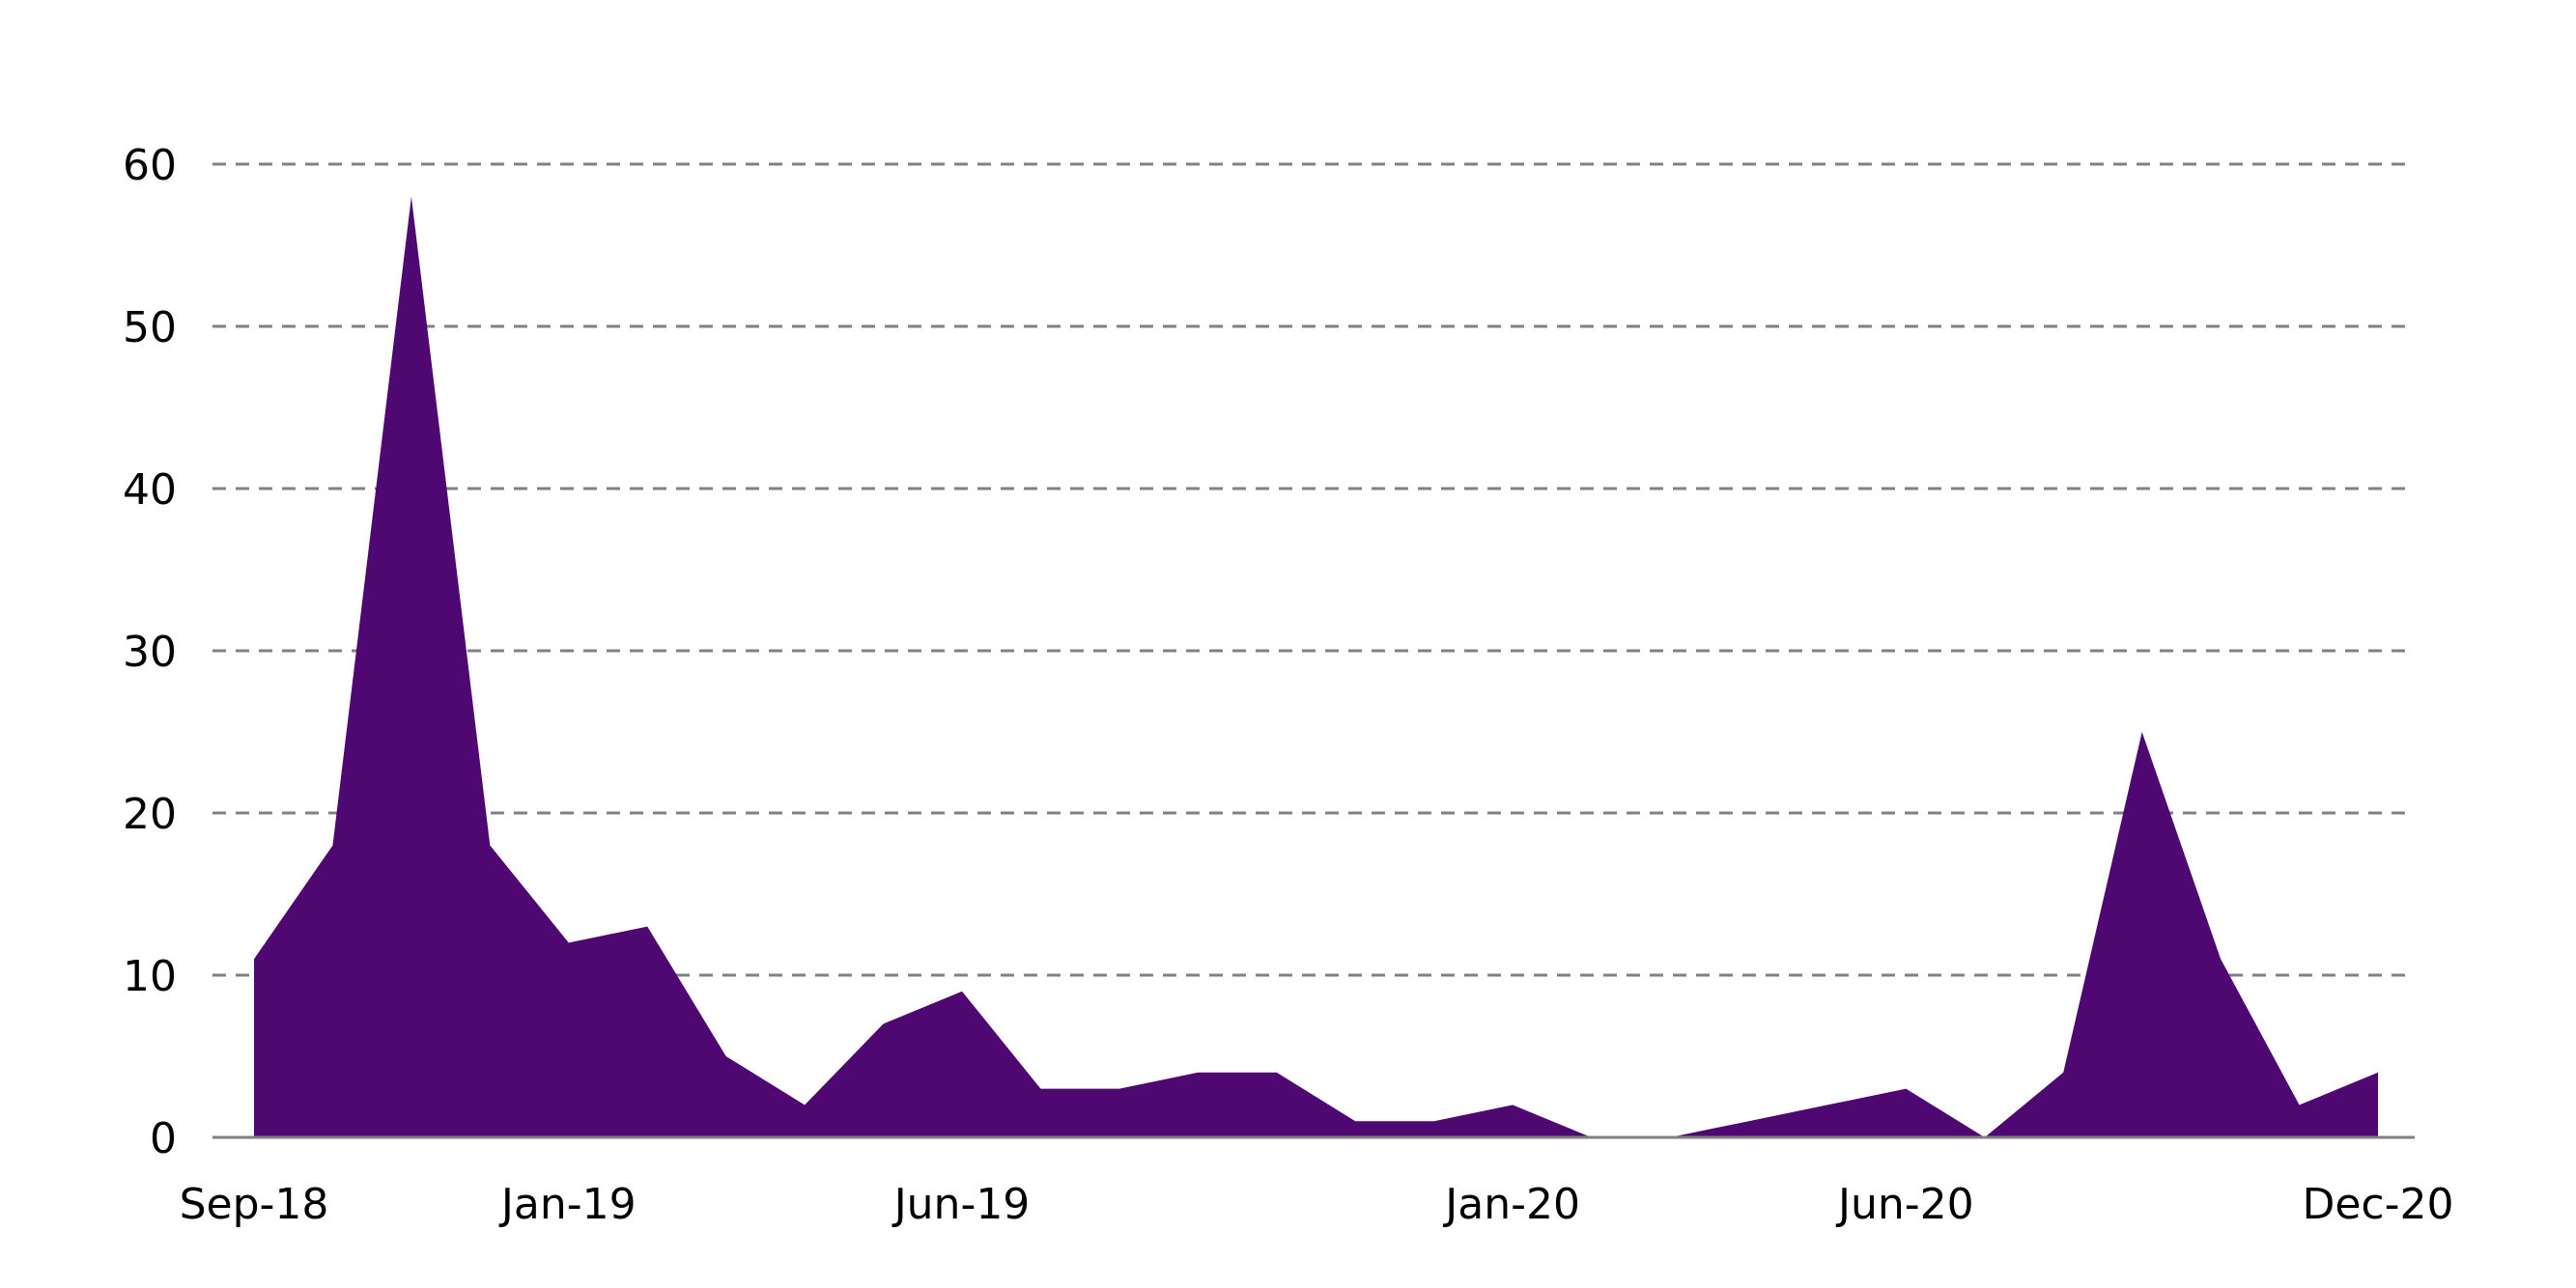 This screenshot has height=1288, width=2576. Describe the element at coordinates (1317, 1205) in the screenshot. I see `x-axis-tick-labels: Sep-18 Jan-19 Jun-19 Jan-20 Jun-20 Dec-20` at that location.